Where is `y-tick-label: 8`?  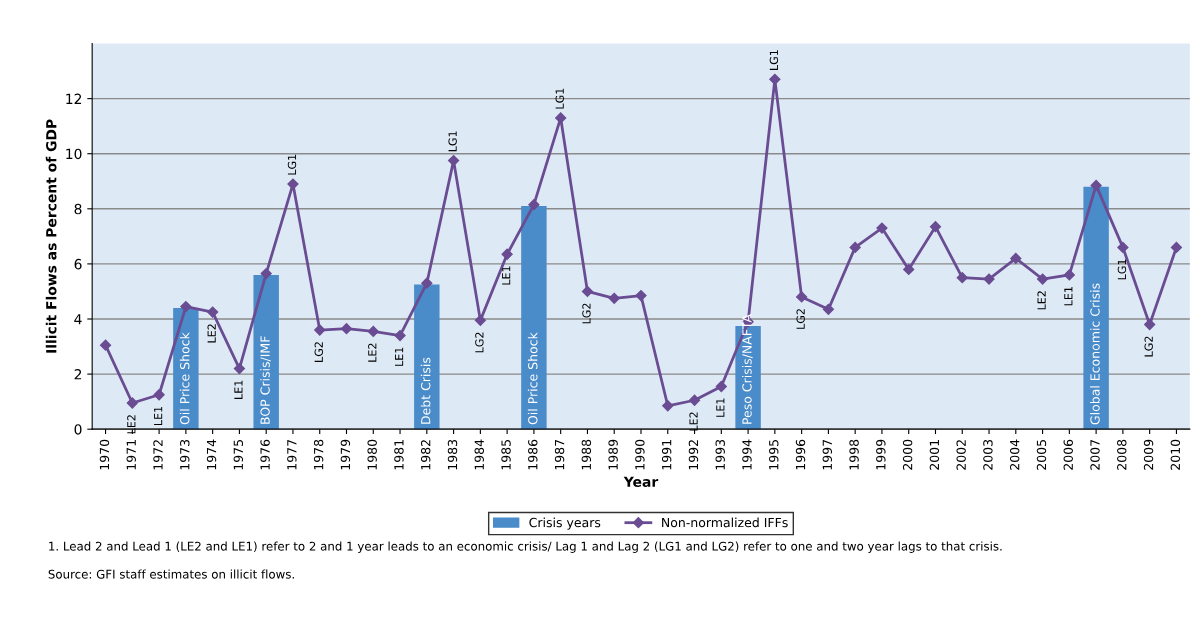
y-tick-label: 8 is located at coordinates (78, 209).